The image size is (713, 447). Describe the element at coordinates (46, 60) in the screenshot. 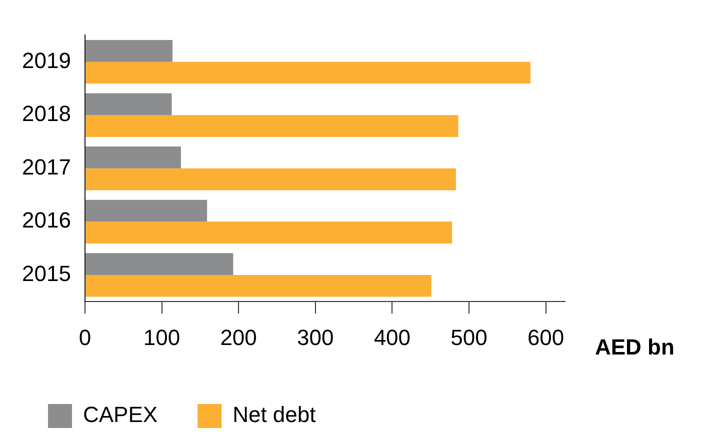

I see `y-tick-label: 2019` at that location.